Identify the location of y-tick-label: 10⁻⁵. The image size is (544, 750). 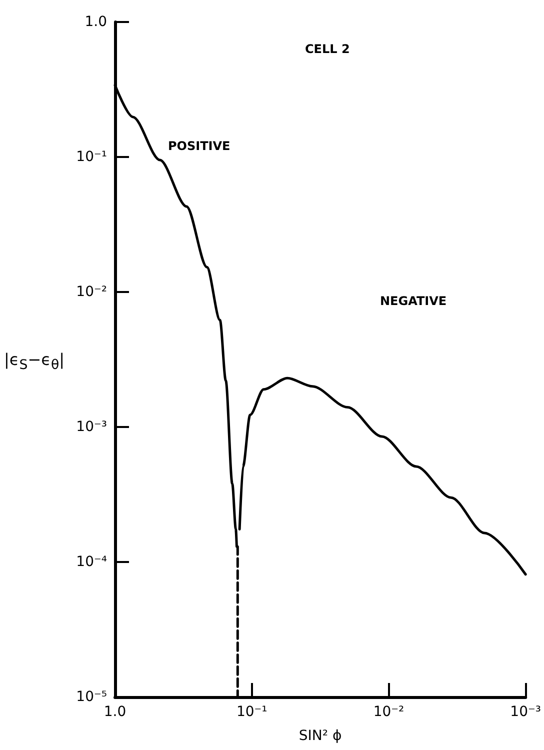
(91, 697).